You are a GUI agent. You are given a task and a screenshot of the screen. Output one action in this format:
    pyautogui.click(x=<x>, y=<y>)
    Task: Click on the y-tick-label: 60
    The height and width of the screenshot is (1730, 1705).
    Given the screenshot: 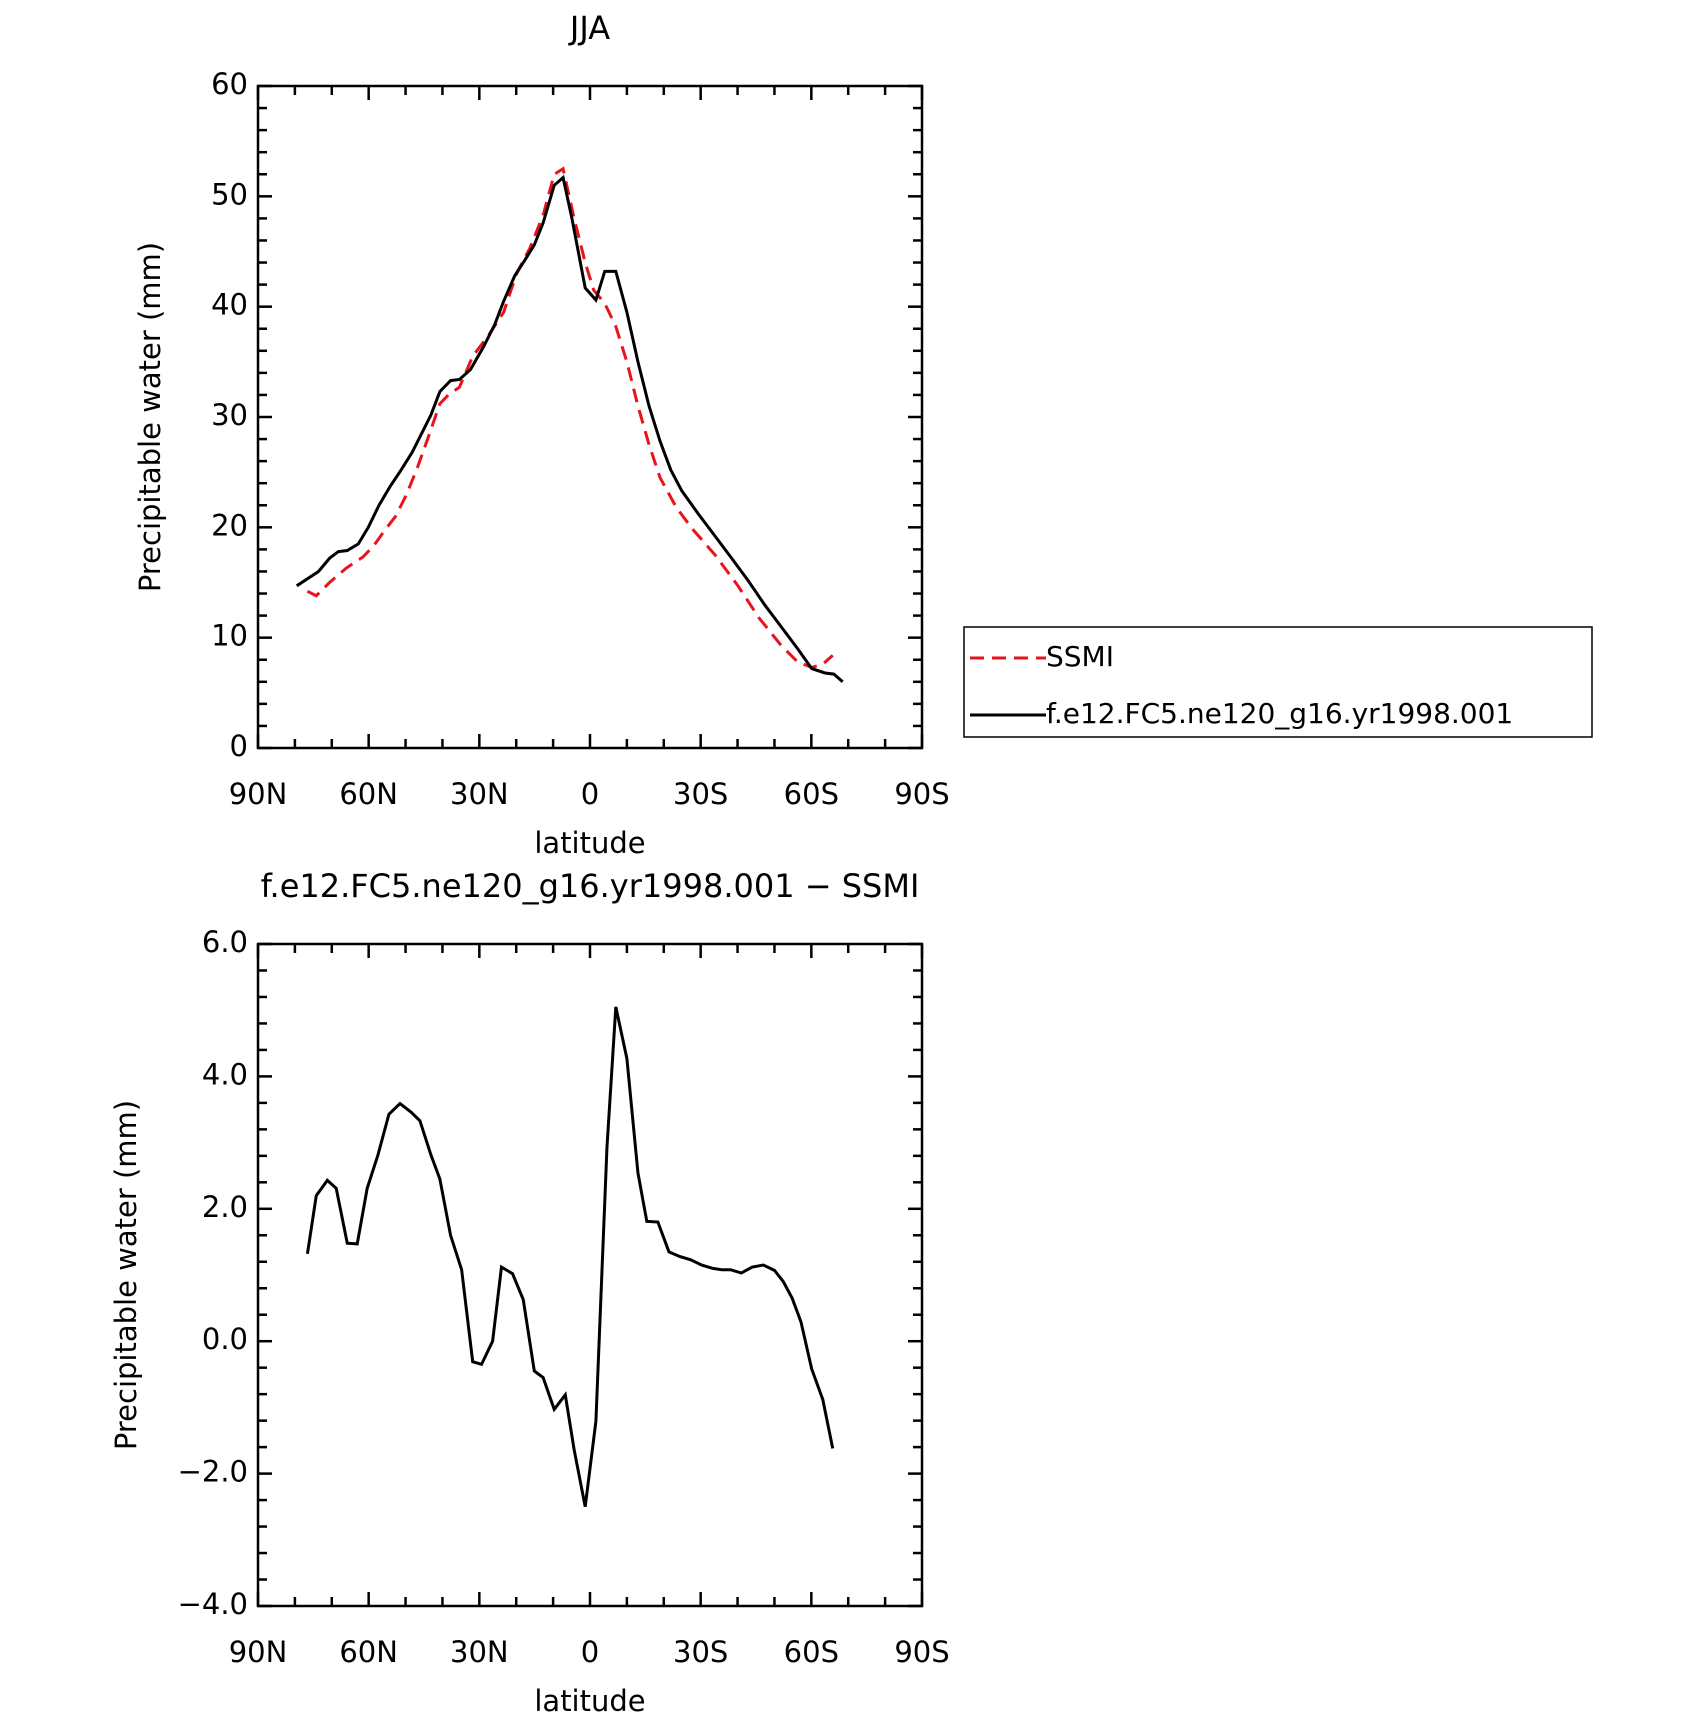 What is the action you would take?
    pyautogui.click(x=229, y=84)
    